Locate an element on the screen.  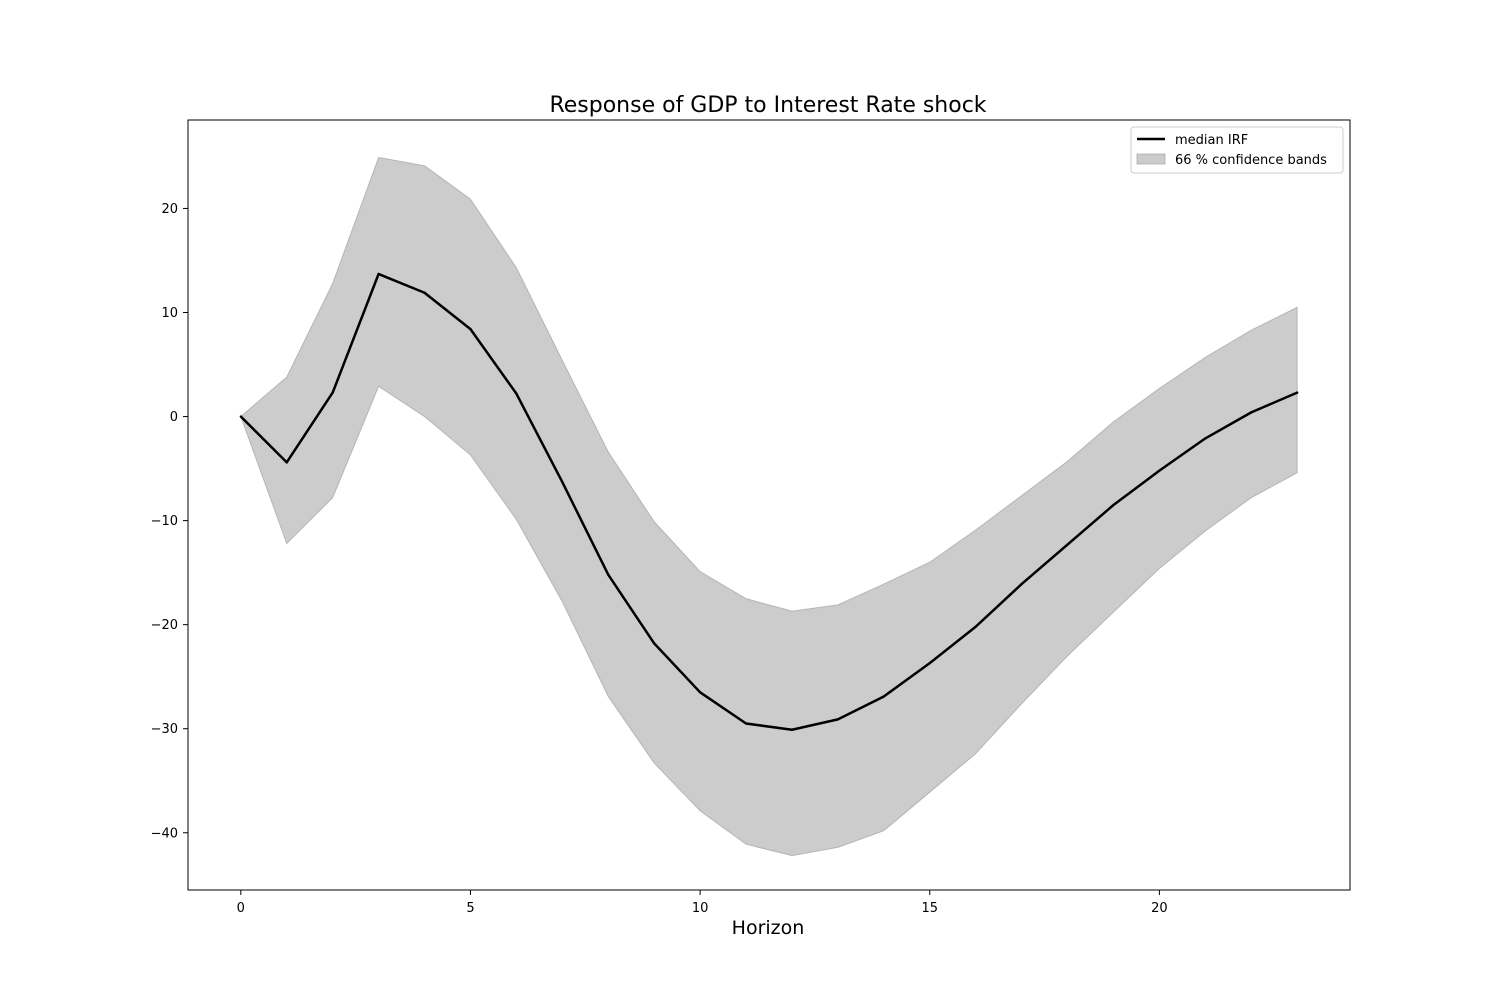
legend-band-swatch is located at coordinates (1151, 159).